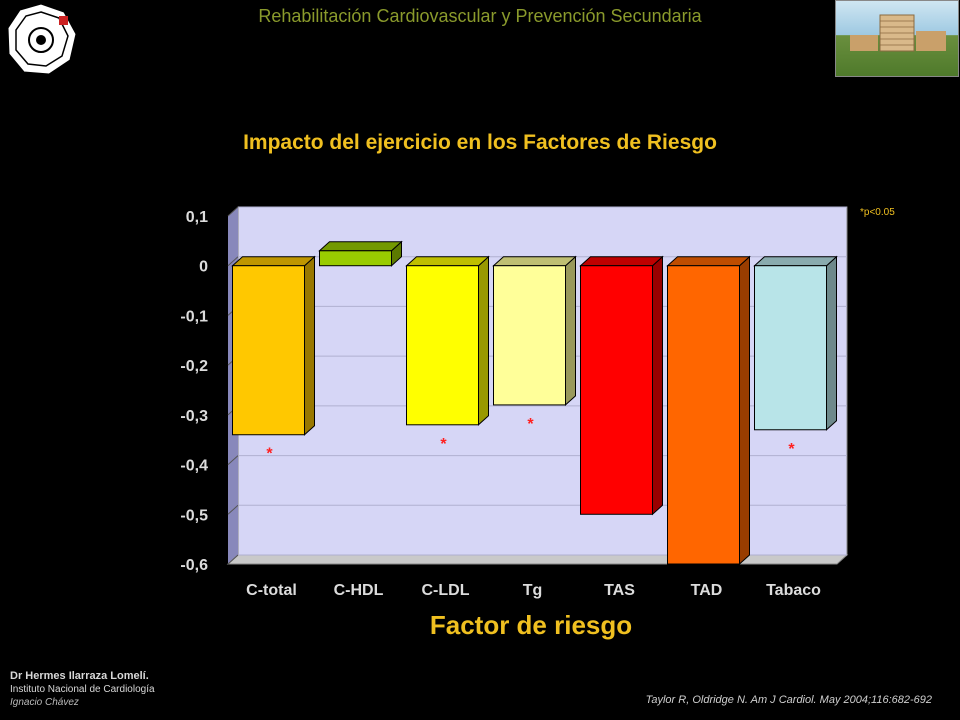 This screenshot has height=720, width=960. Describe the element at coordinates (194, 366) in the screenshot. I see `y-tick-label: -0,2` at that location.